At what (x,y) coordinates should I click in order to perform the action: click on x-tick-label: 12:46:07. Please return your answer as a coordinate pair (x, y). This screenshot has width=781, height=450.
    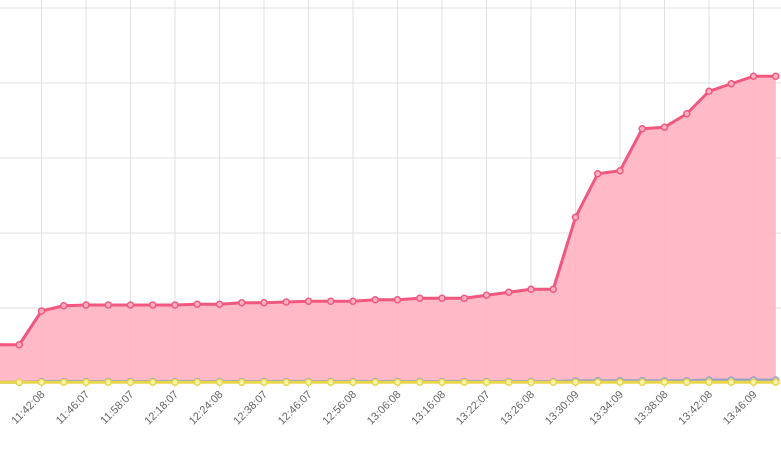
    Looking at the image, I should click on (295, 408).